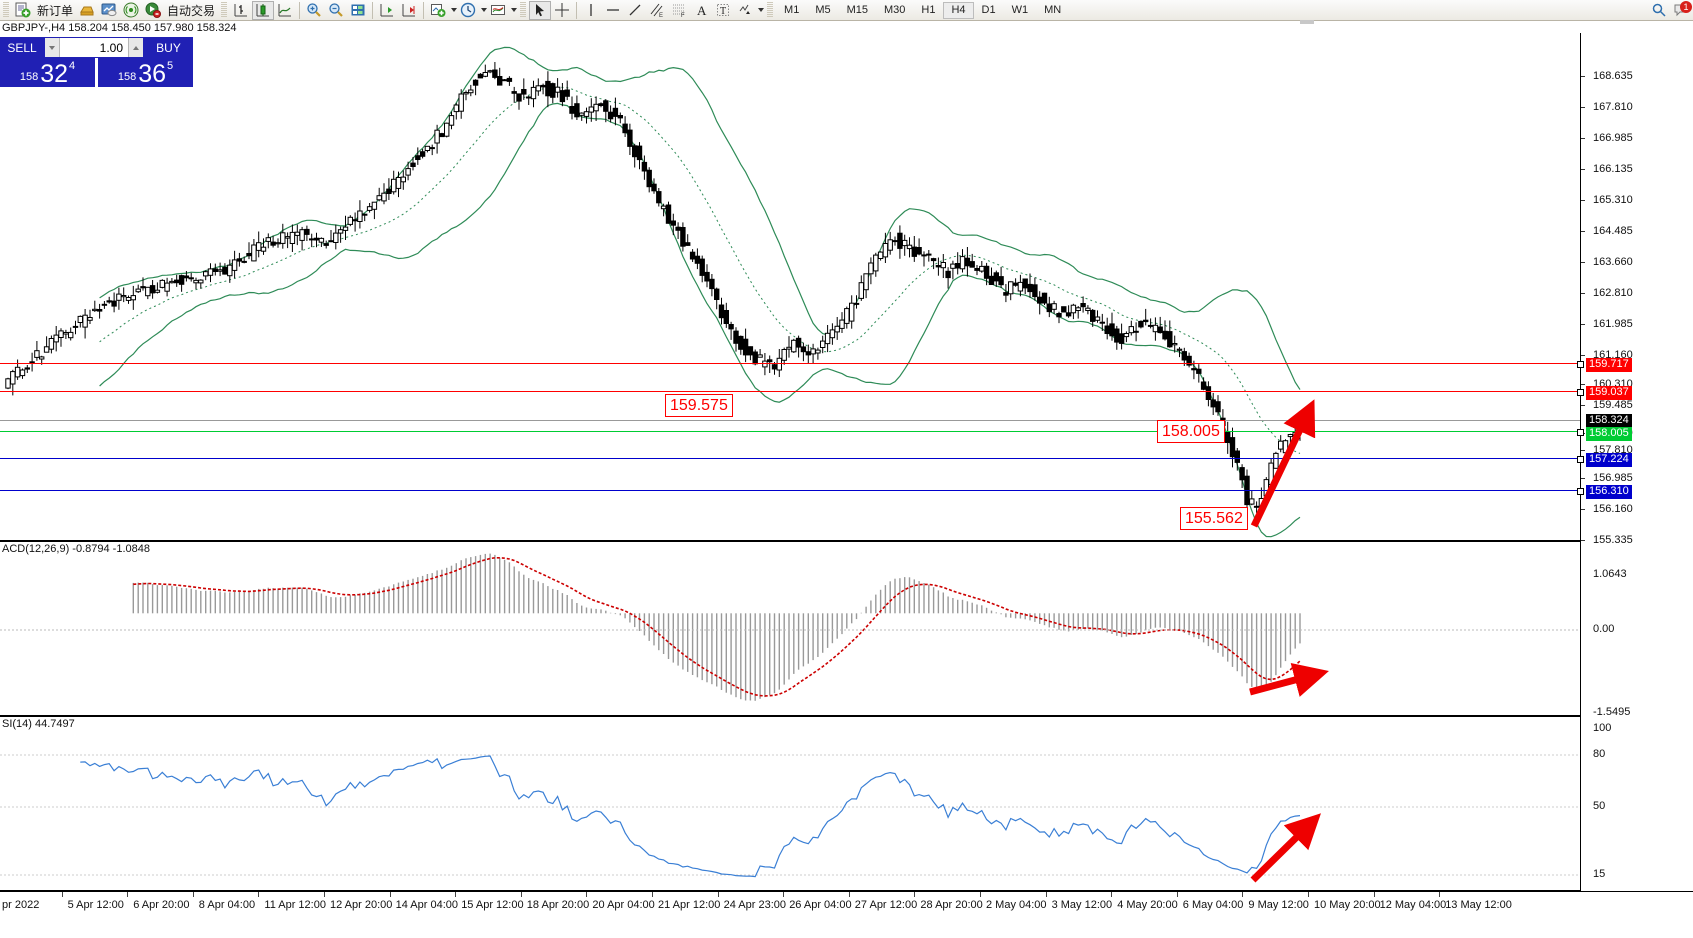 The height and width of the screenshot is (938, 1693). I want to click on timeframe-m30: M30, so click(895, 10).